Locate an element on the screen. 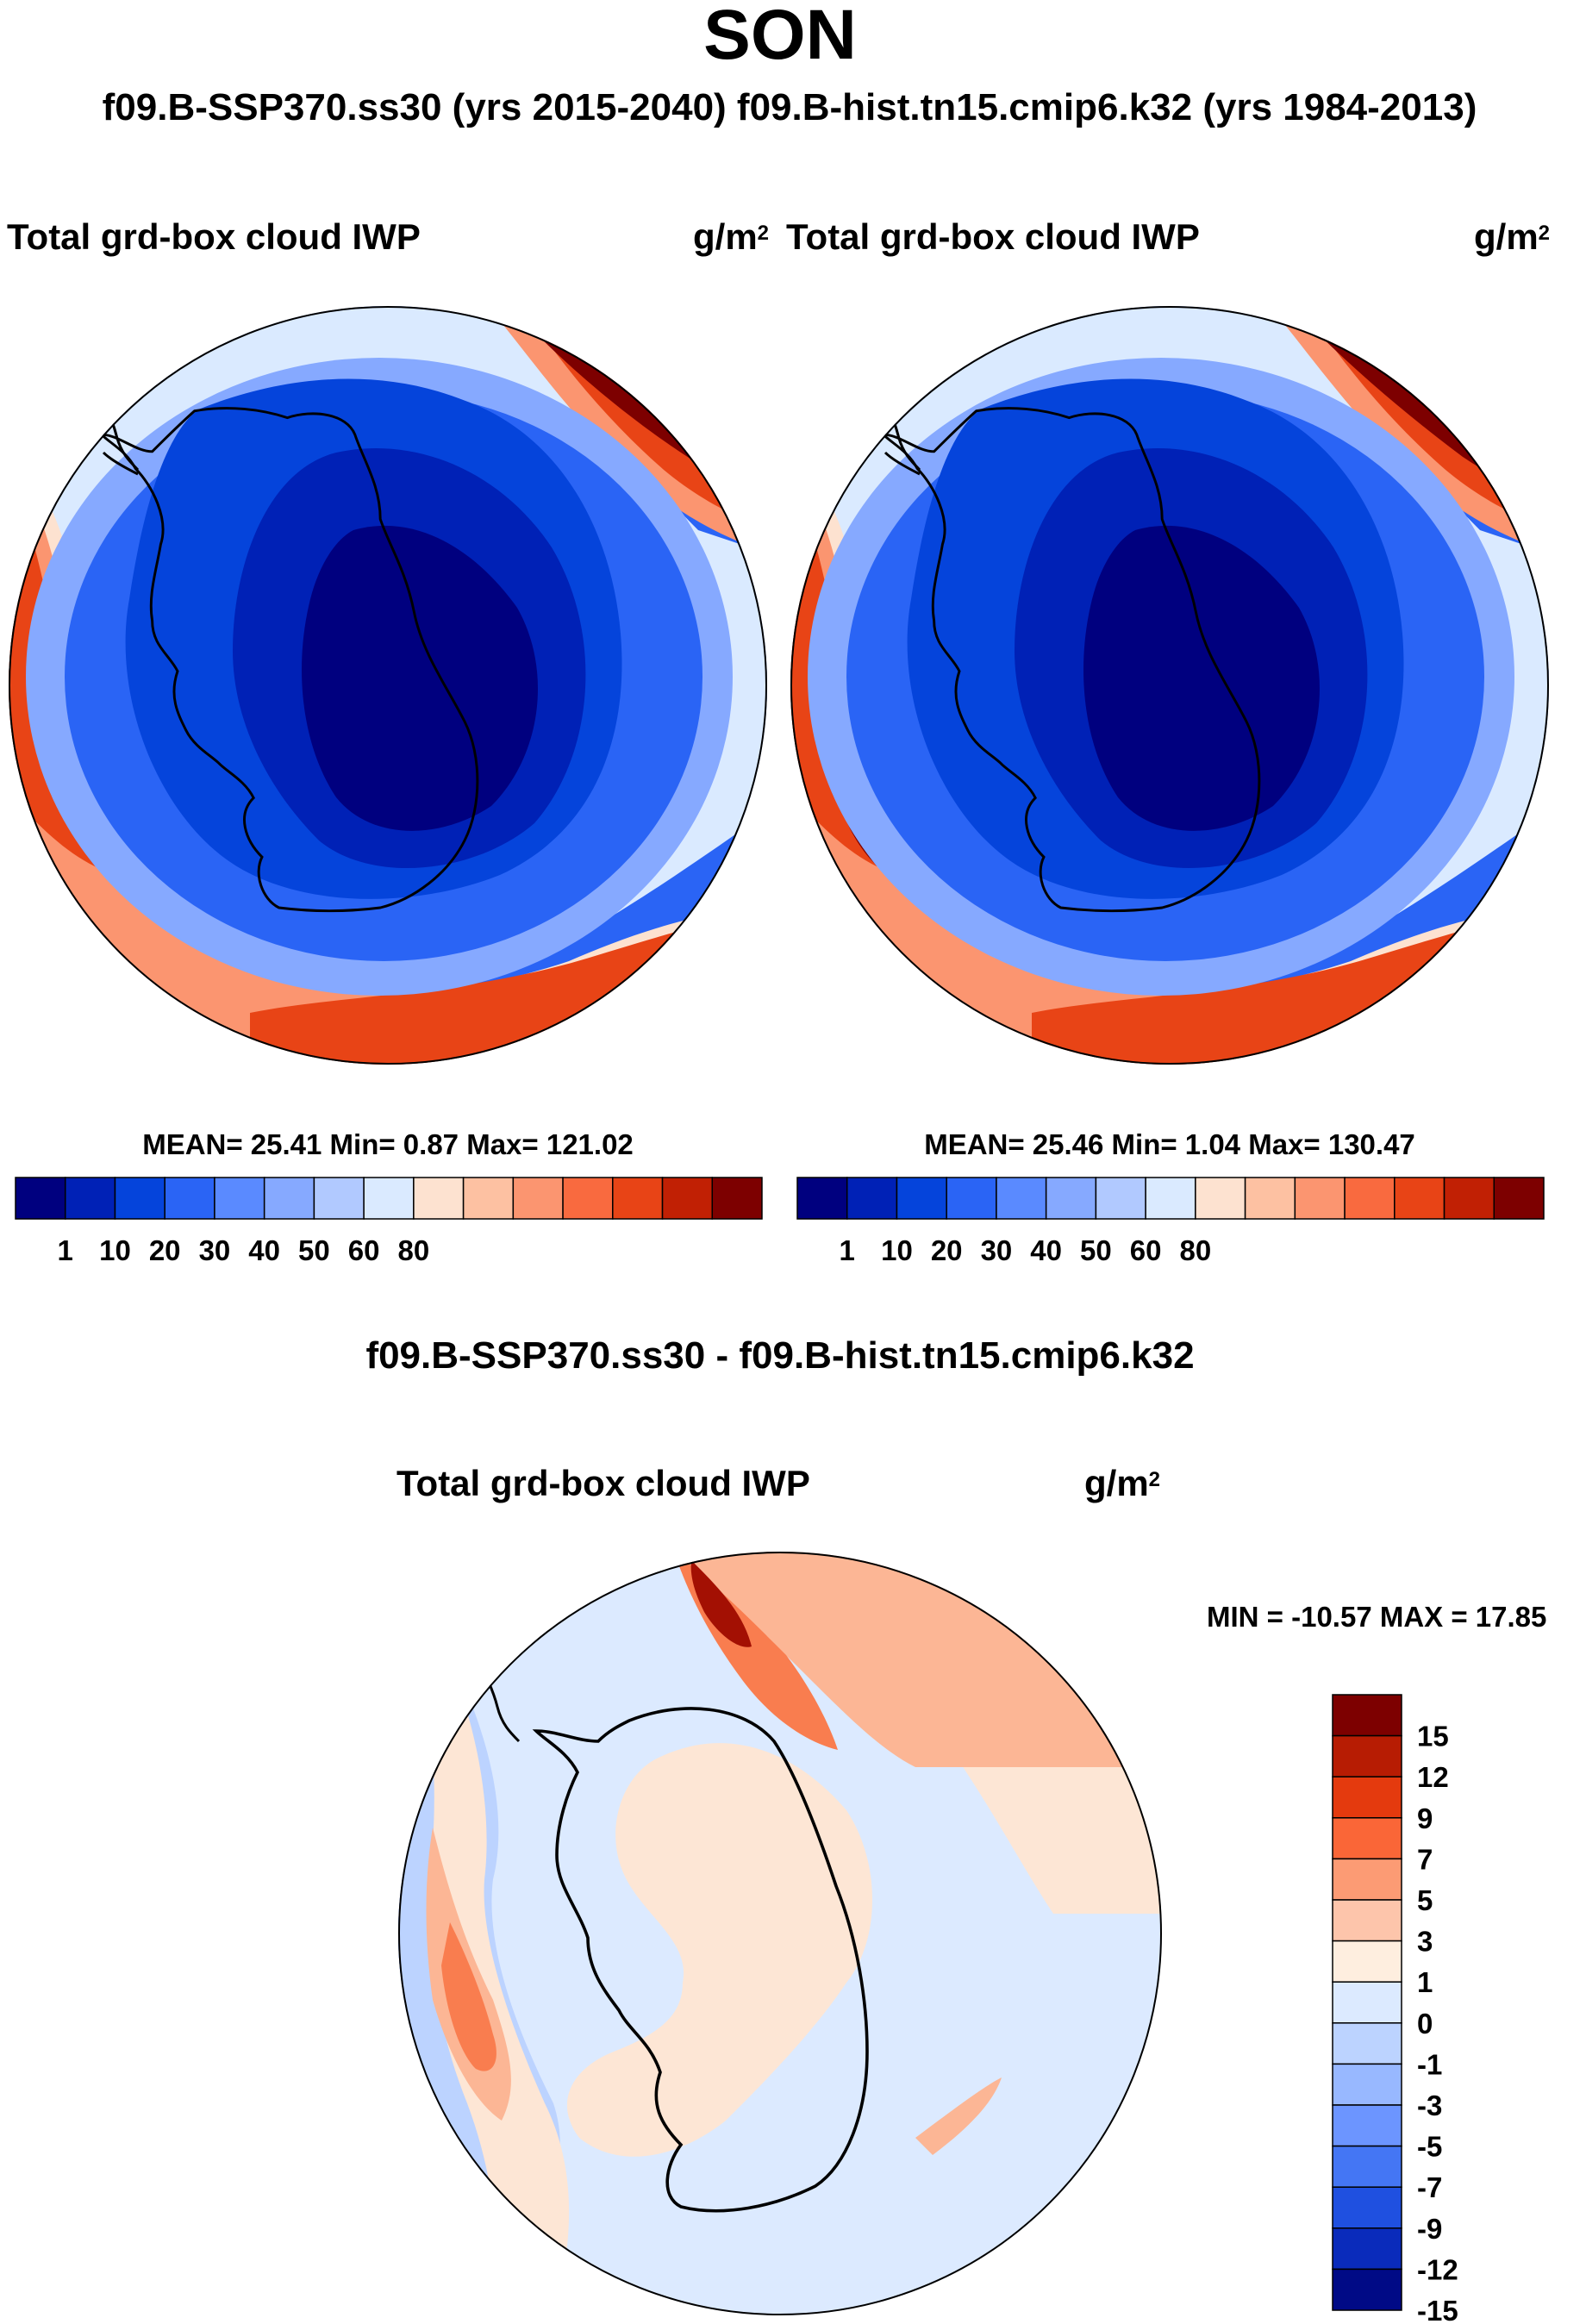  diff-colorbar-tick-label: 15 is located at coordinates (1433, 1736).